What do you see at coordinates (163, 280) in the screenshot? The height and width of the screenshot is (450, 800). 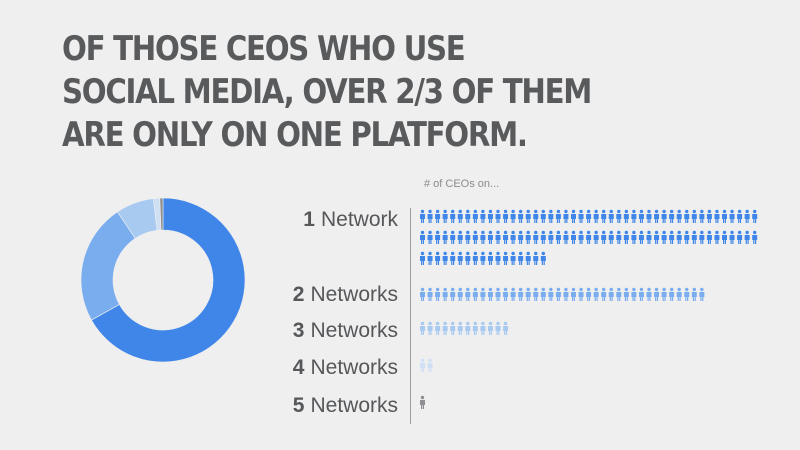 I see `donut-chart` at bounding box center [163, 280].